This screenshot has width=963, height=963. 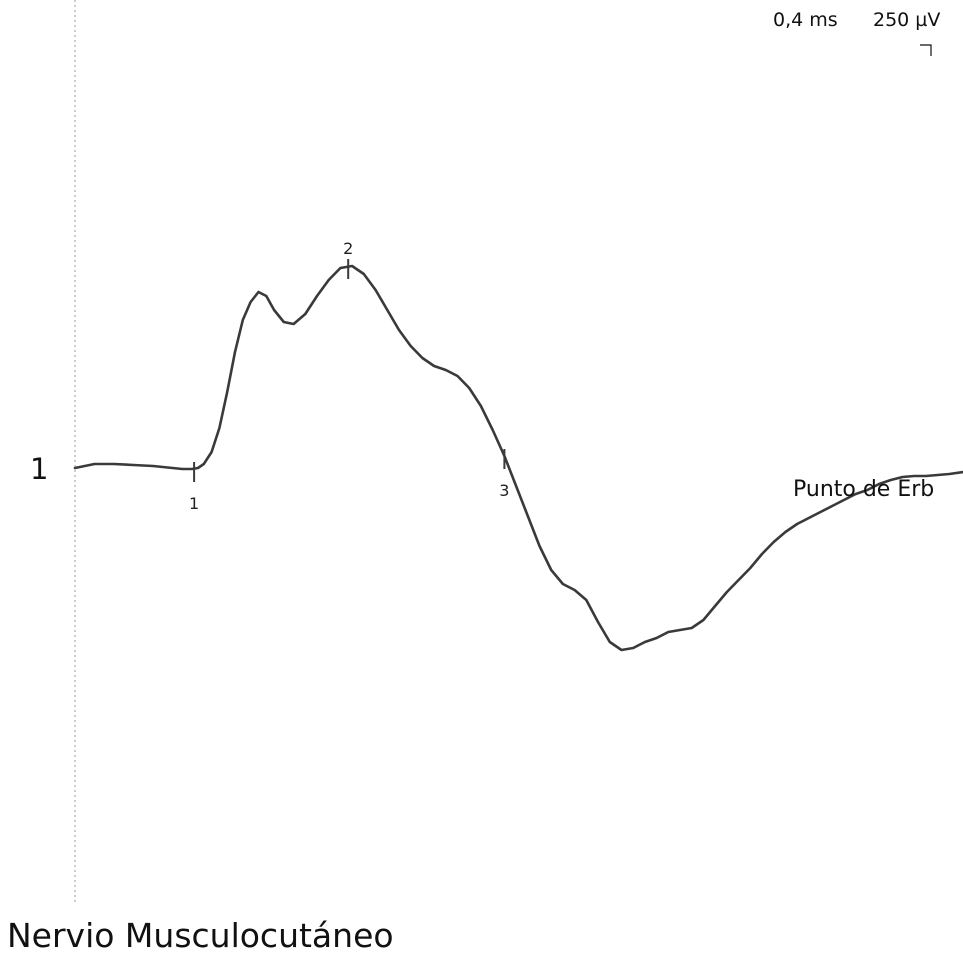 What do you see at coordinates (39, 469) in the screenshot?
I see `channel-number-label: 1` at bounding box center [39, 469].